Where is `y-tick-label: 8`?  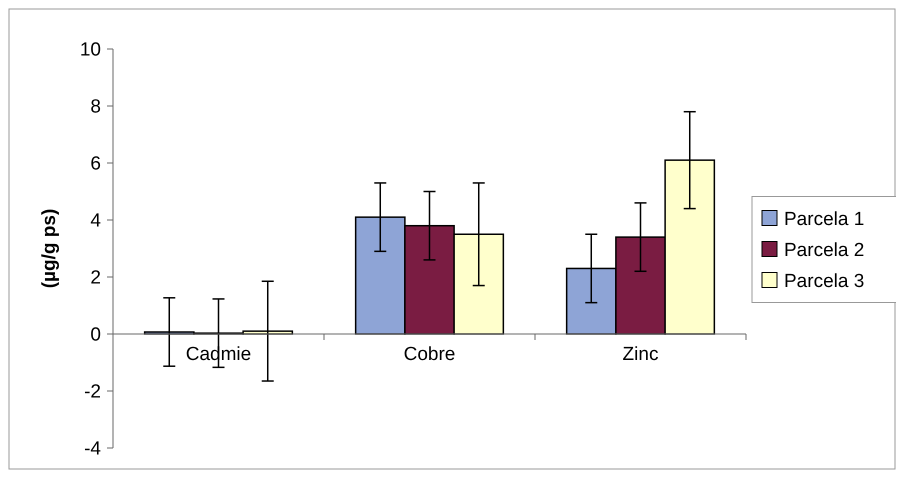 y-tick-label: 8 is located at coordinates (95, 107).